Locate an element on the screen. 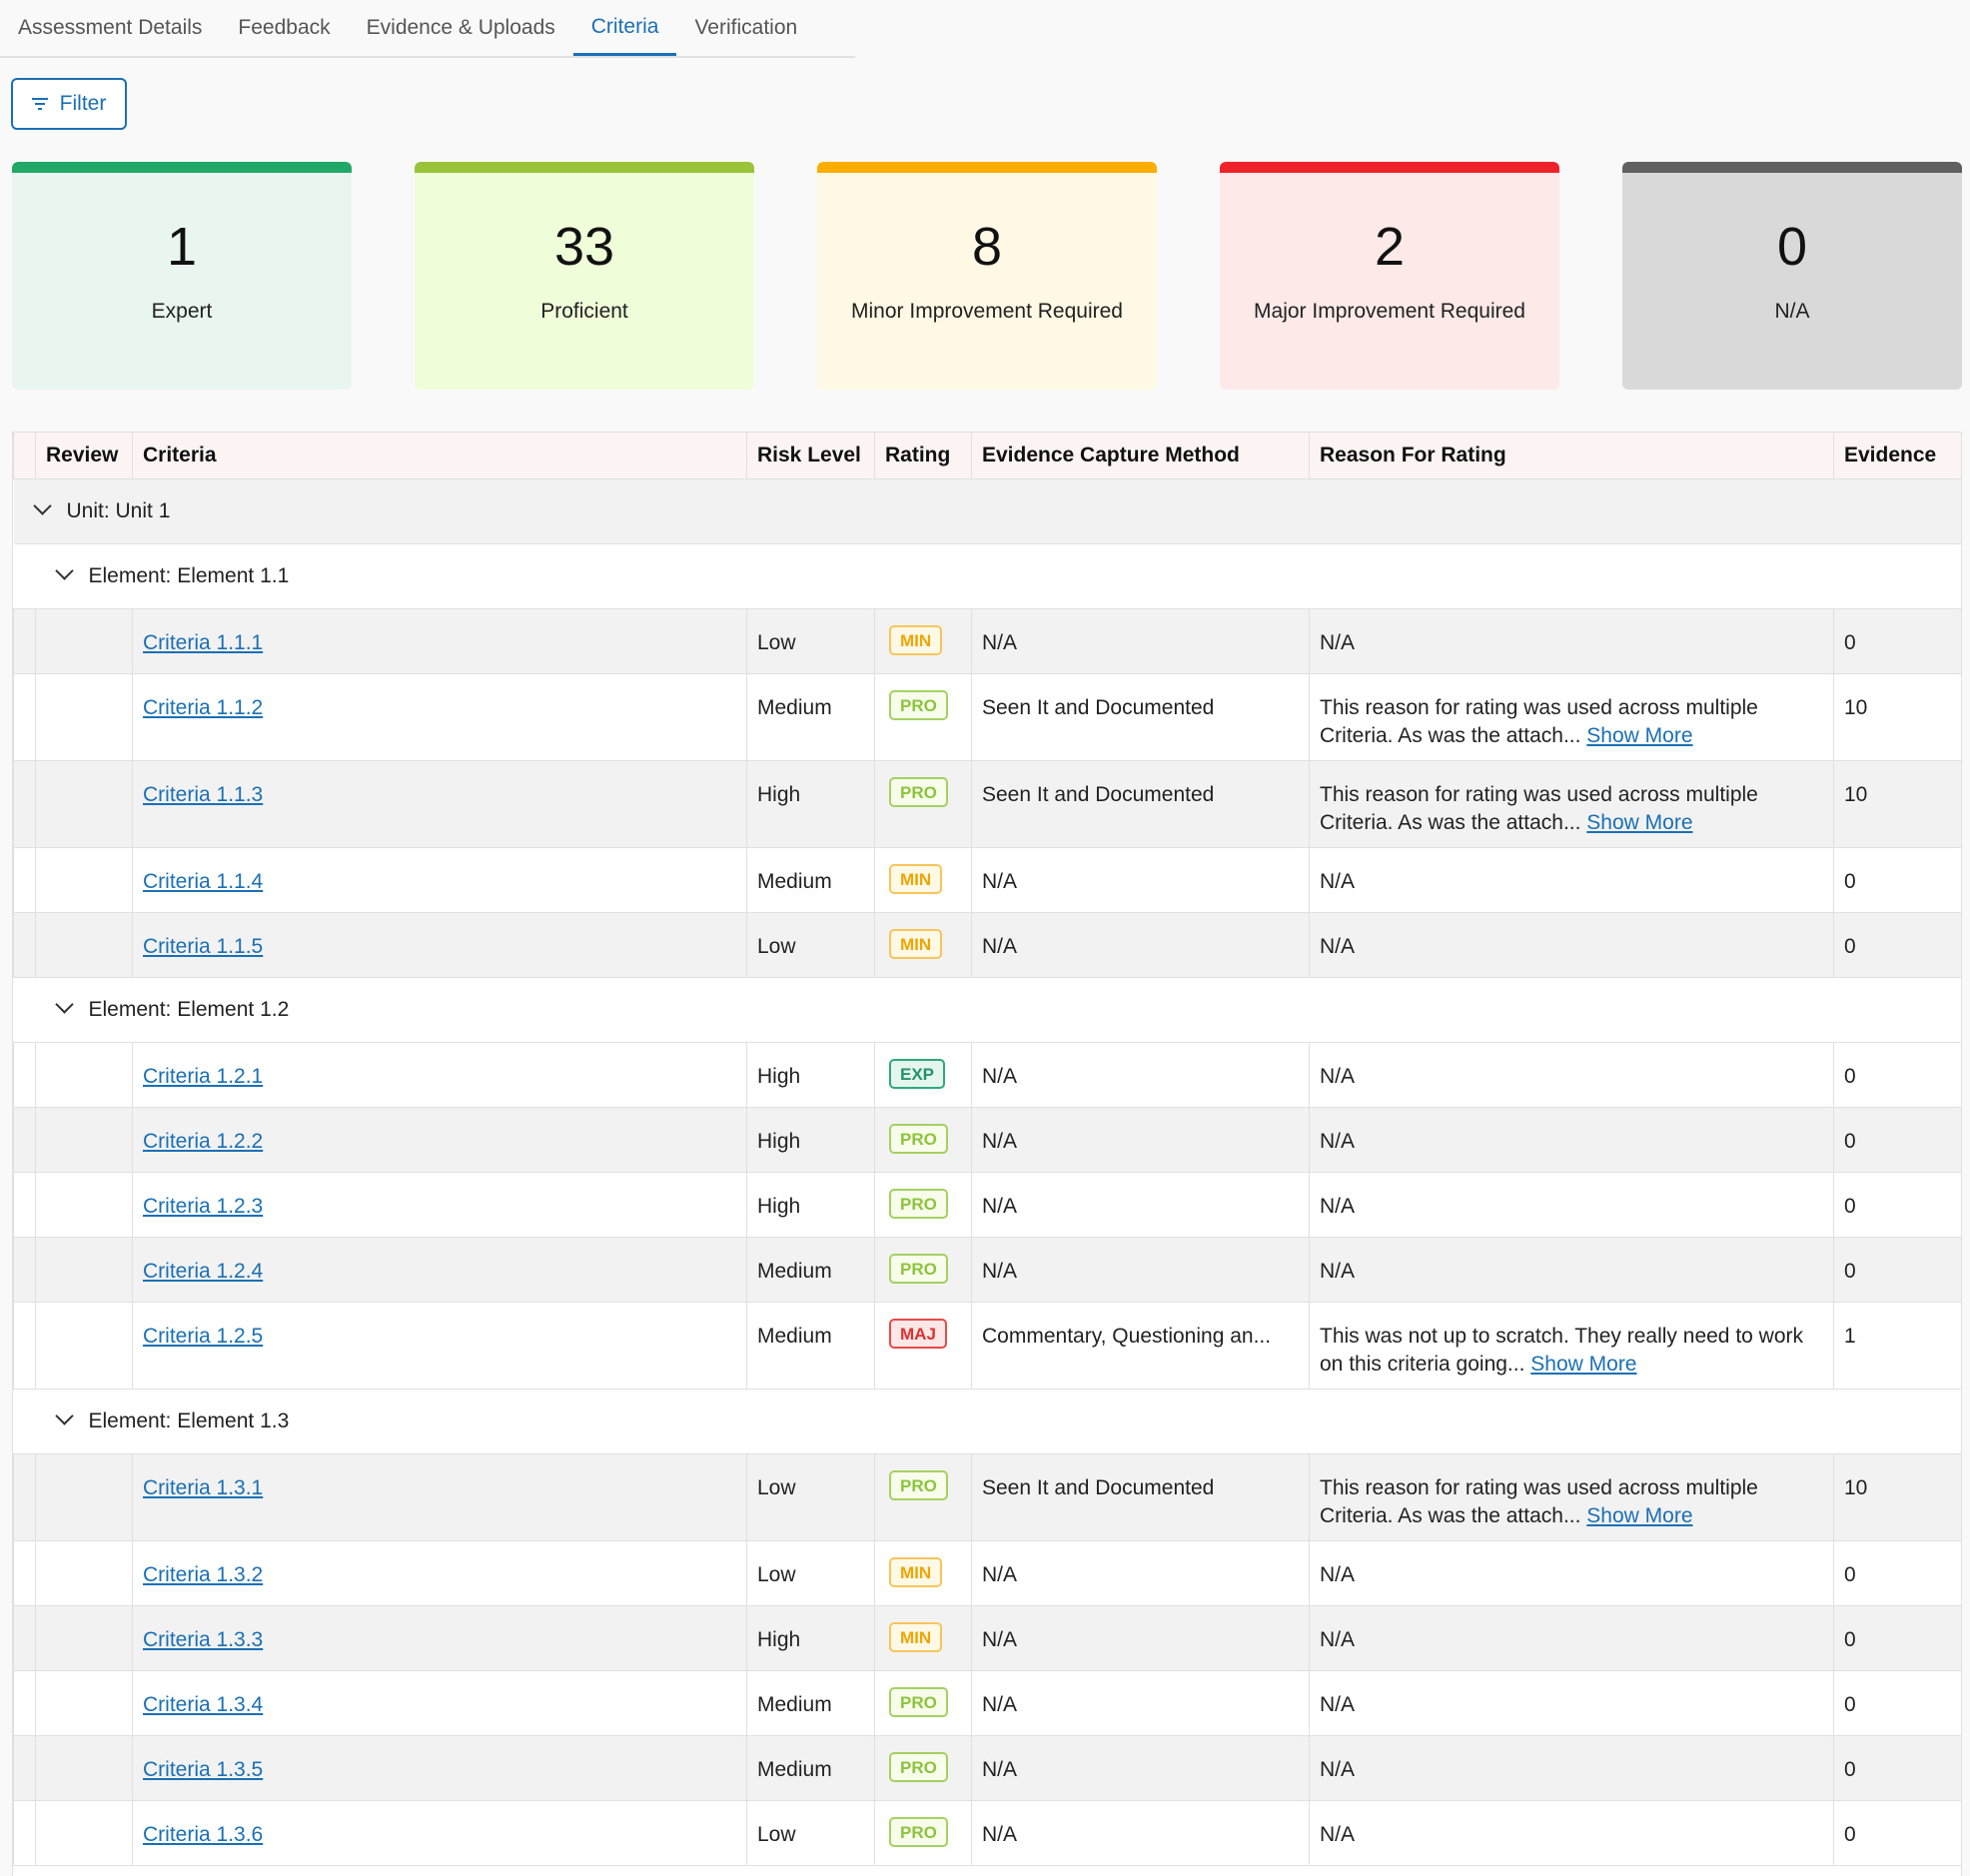 This screenshot has width=1970, height=1876. element-group-row: Element: Element 1.2 is located at coordinates (988, 1010).